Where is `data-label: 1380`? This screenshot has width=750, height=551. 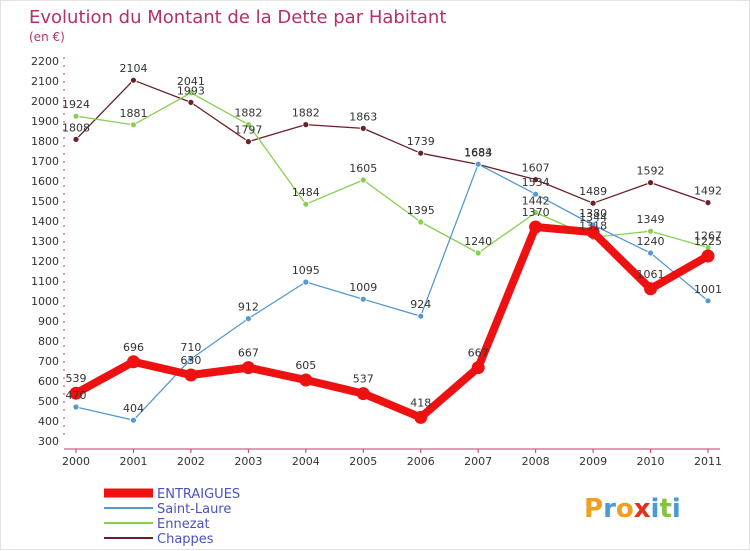
data-label: 1380 is located at coordinates (593, 213).